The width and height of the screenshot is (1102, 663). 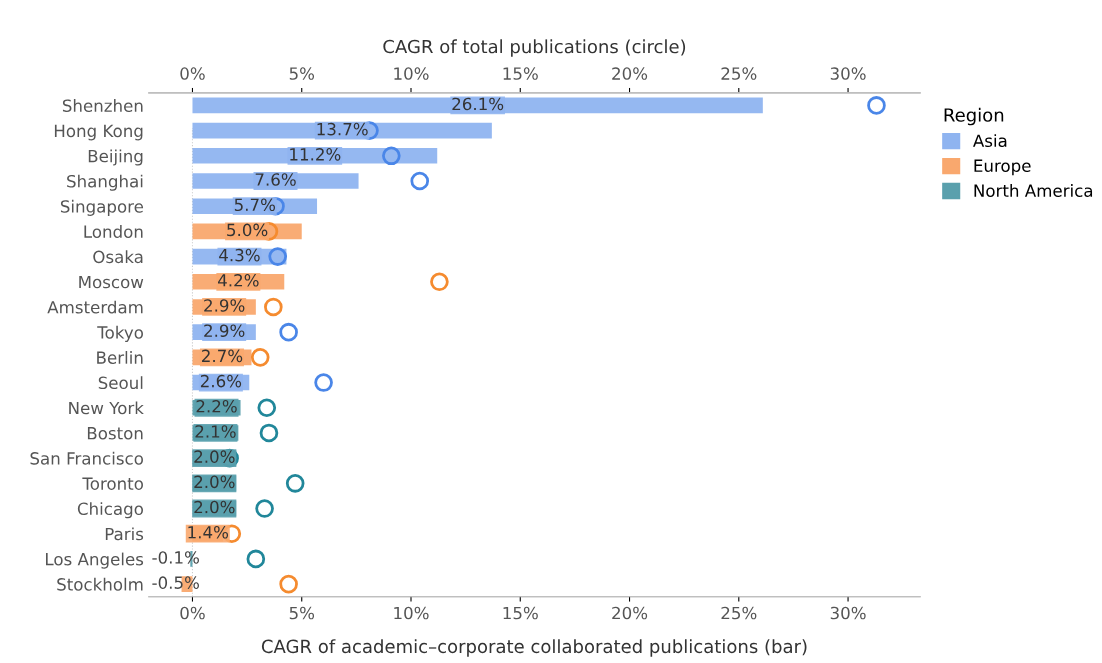 I want to click on data-label: 7.6%, so click(x=275, y=179).